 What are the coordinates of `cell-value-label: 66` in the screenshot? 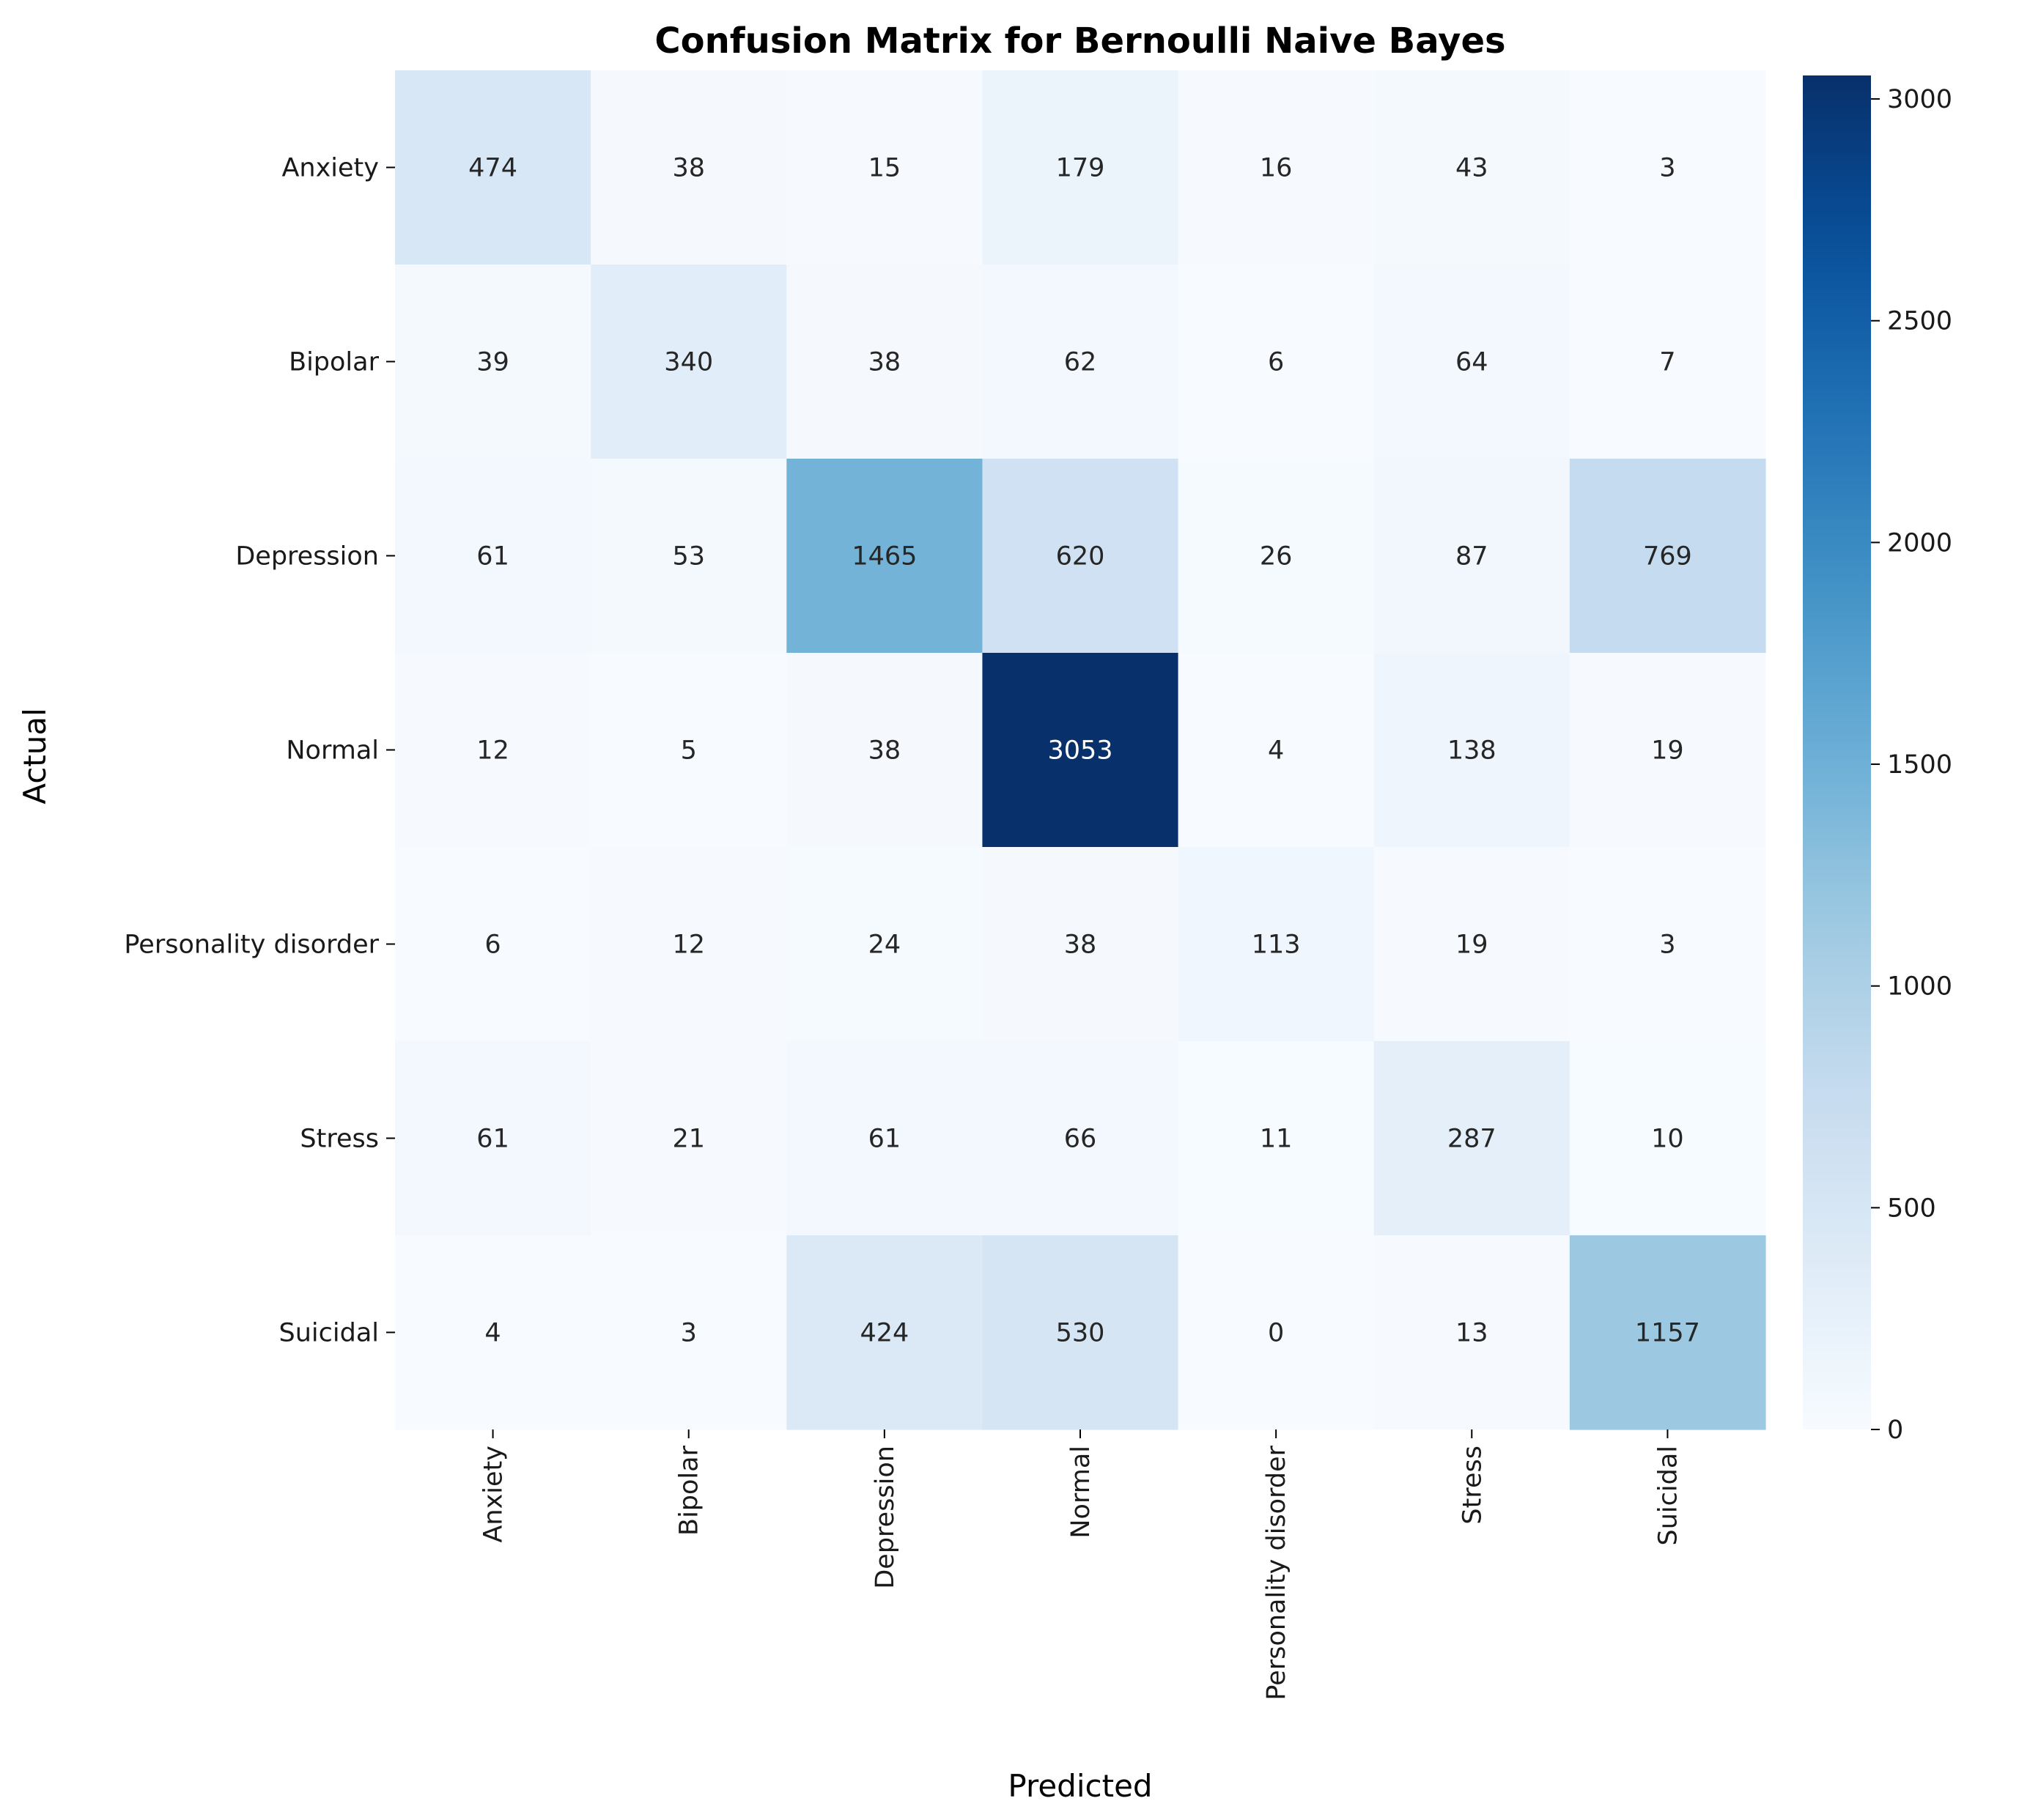 It's located at (1080, 1139).